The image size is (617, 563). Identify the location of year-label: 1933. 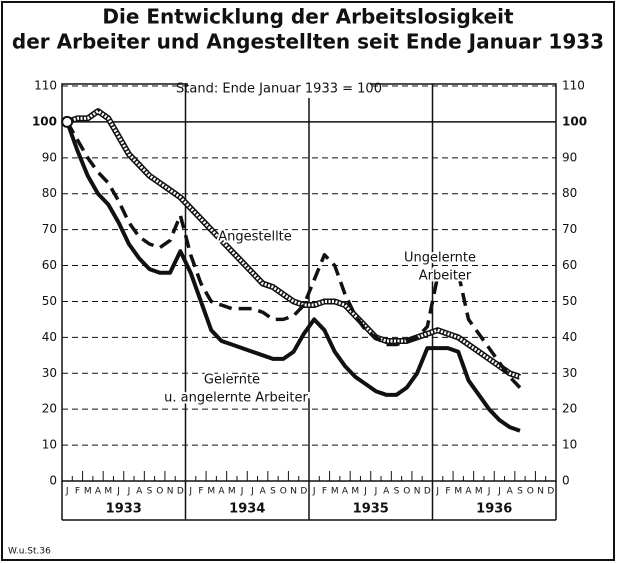
(124, 509).